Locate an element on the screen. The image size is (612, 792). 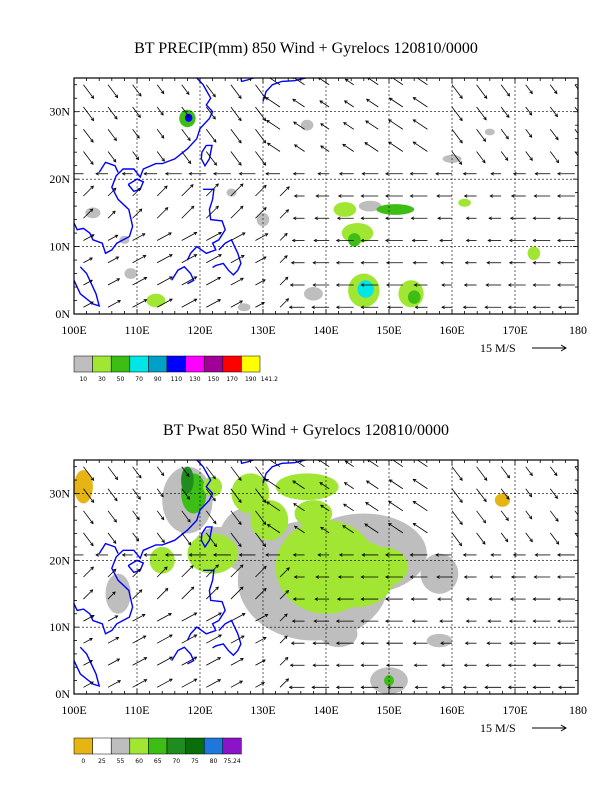
lon-label: 170E is located at coordinates (514, 710).